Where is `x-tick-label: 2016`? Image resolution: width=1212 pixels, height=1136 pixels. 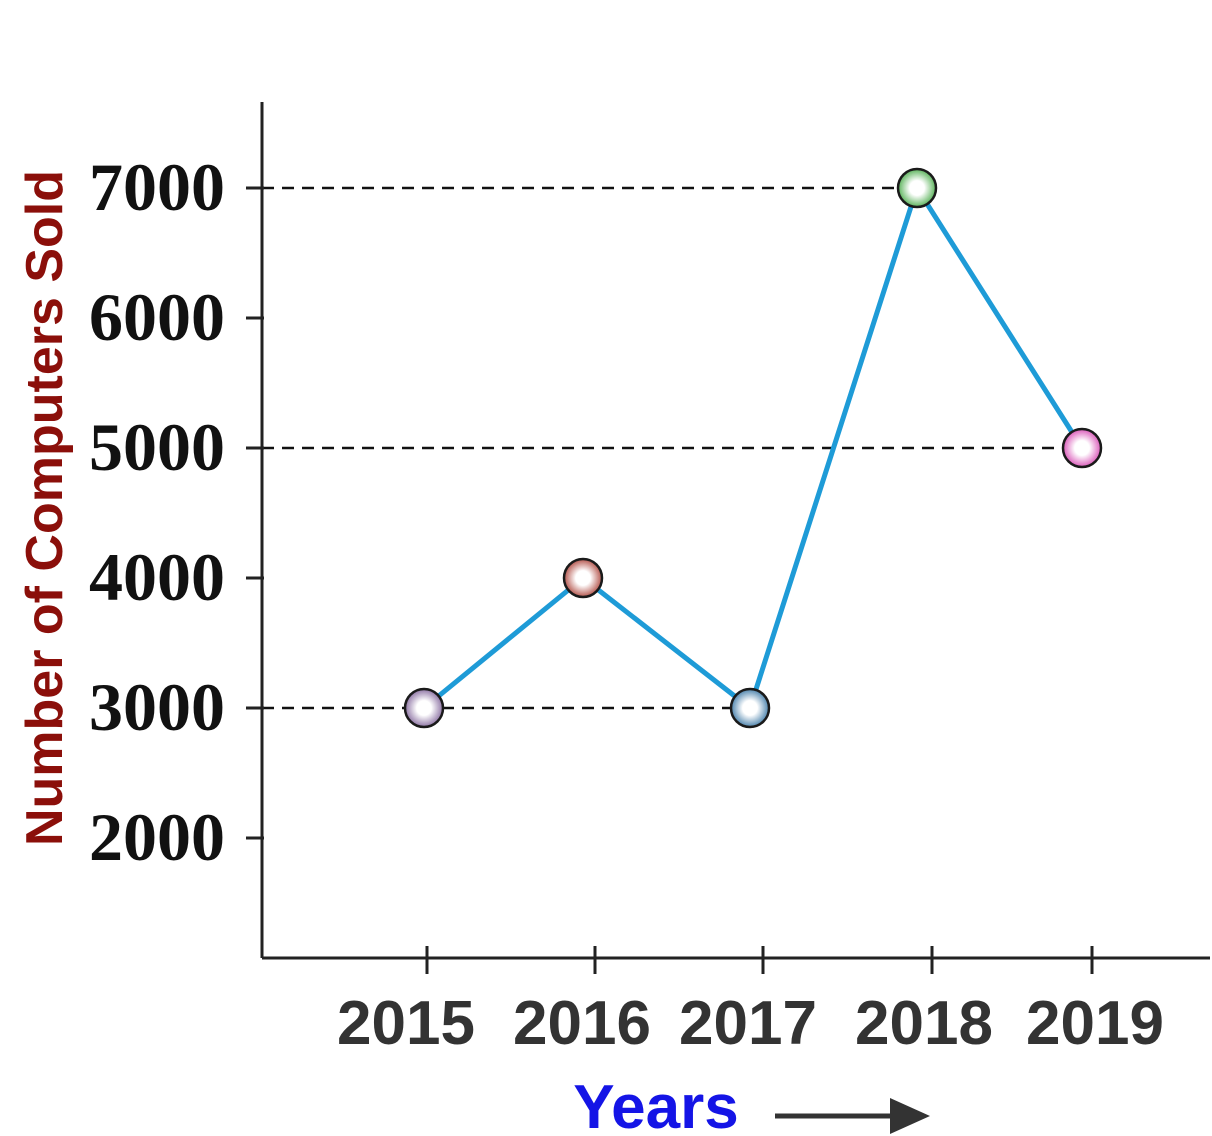
x-tick-label: 2016 is located at coordinates (582, 1023).